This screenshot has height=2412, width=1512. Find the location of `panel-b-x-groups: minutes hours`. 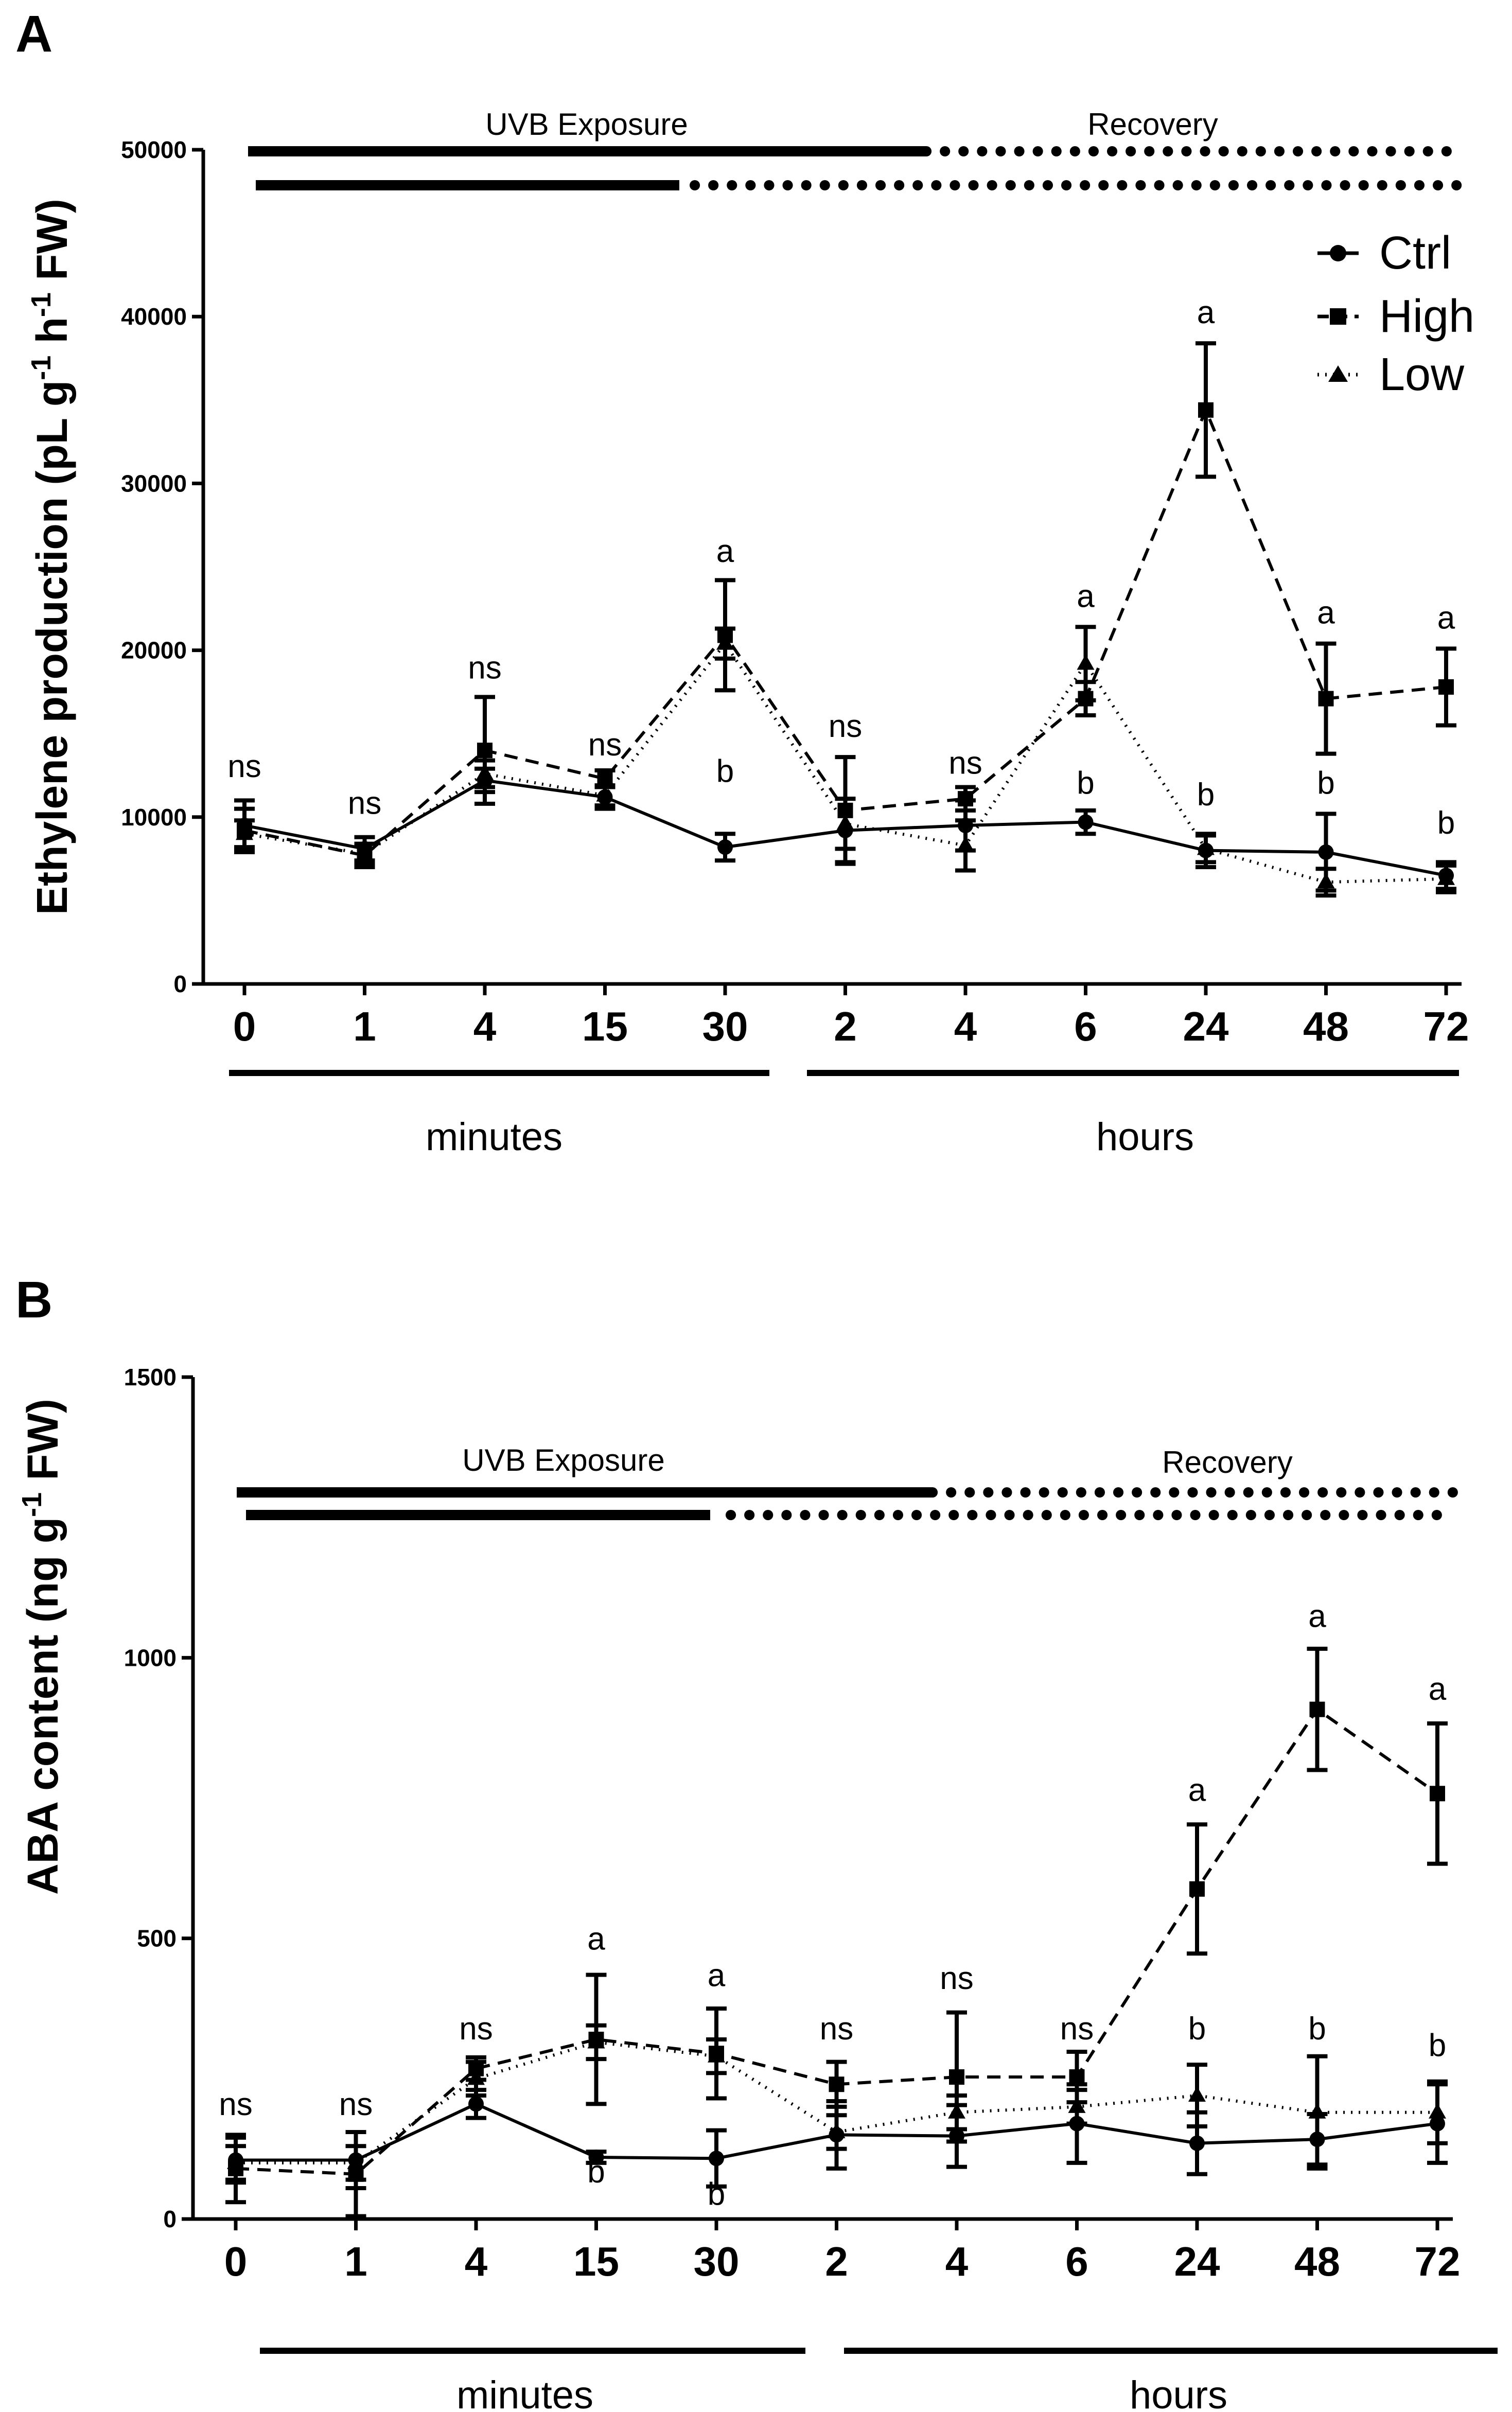

panel-b-x-groups: minutes hours is located at coordinates (879, 2380).